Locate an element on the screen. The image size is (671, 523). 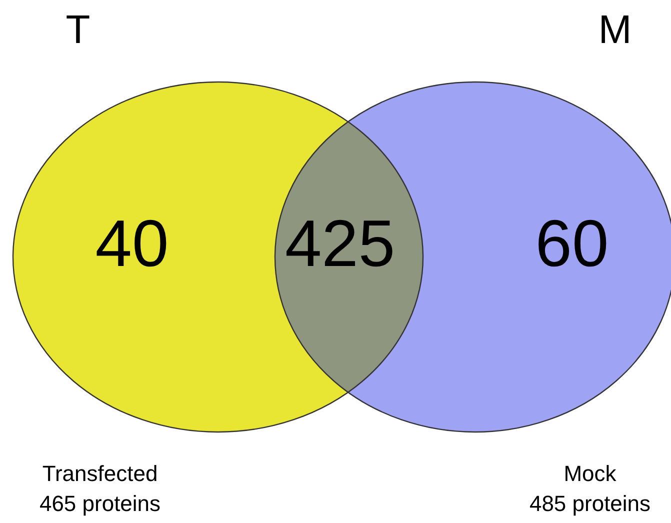
data-label: 60 is located at coordinates (572, 243).